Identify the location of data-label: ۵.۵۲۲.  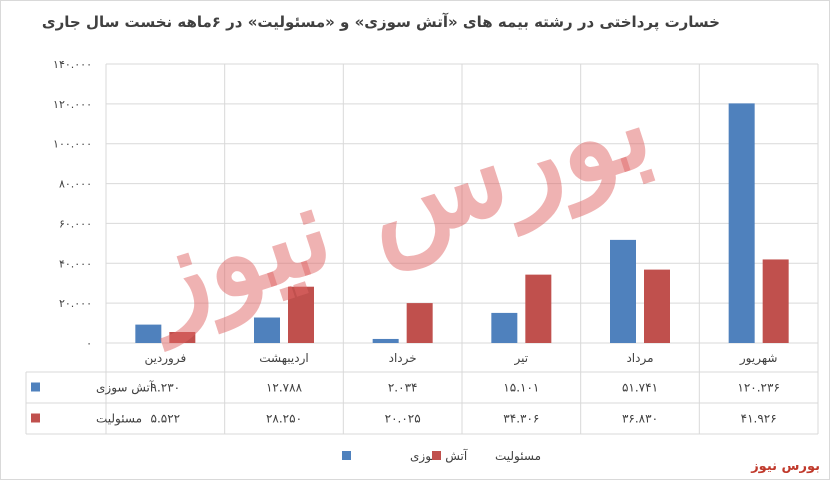
(166, 419).